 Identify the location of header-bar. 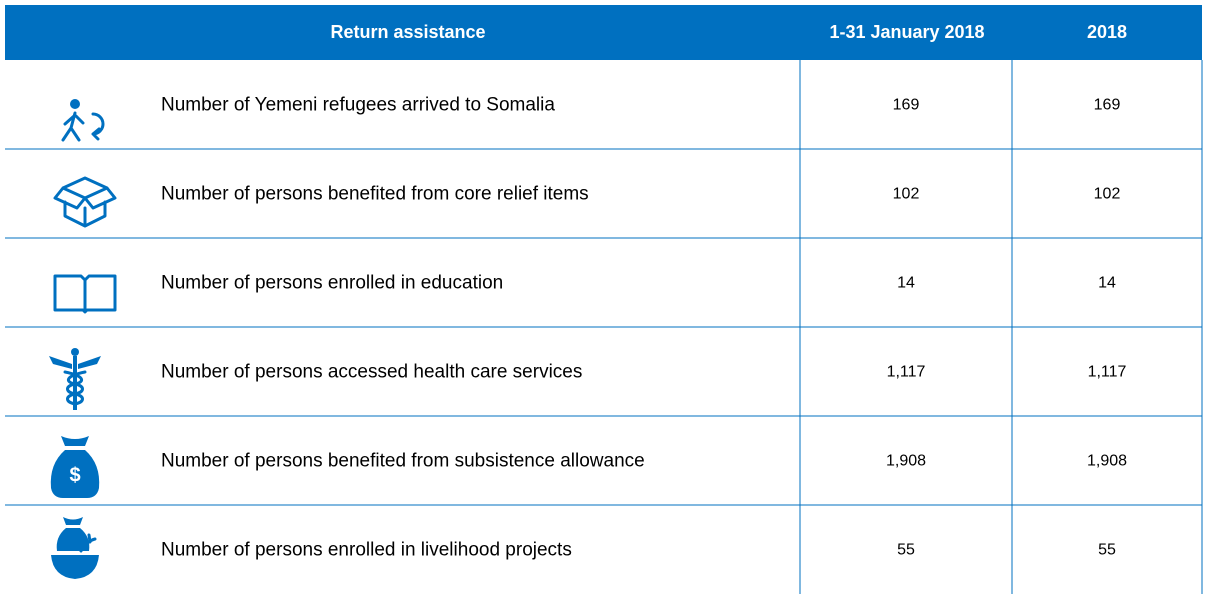
(603, 32).